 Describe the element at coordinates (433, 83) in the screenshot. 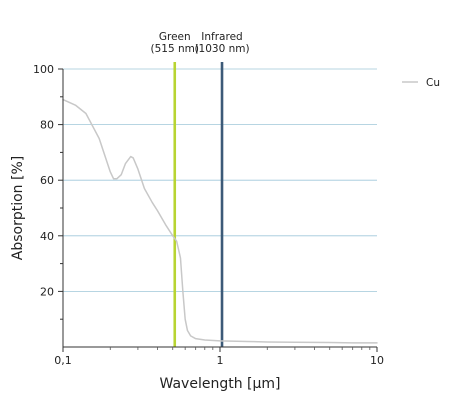

I see `legend-label: Cu` at that location.